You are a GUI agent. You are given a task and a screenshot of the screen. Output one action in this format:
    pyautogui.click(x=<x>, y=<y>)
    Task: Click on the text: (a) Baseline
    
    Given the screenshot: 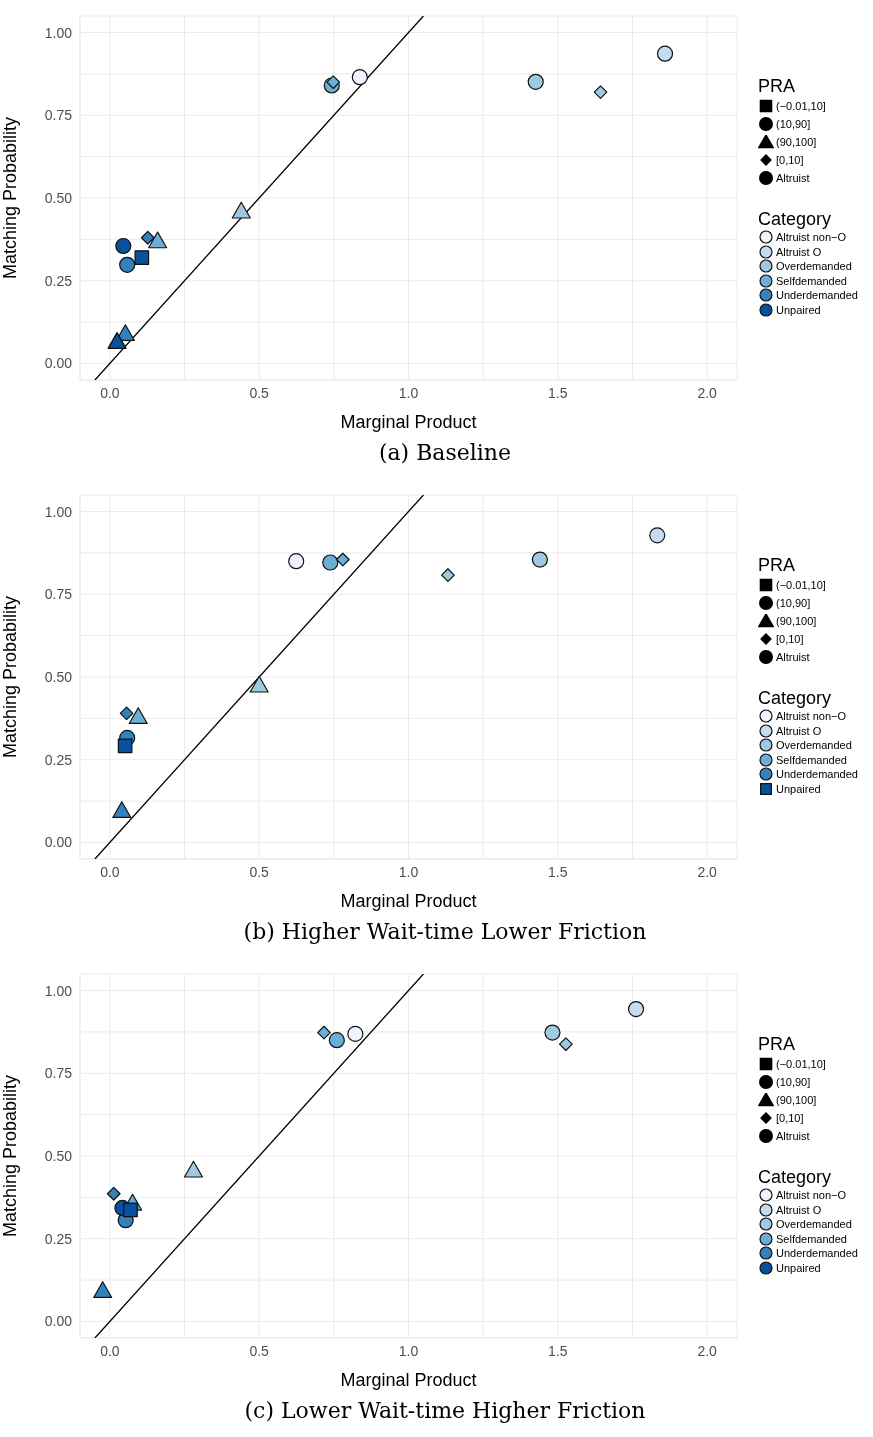 What is the action you would take?
    pyautogui.click(x=445, y=452)
    